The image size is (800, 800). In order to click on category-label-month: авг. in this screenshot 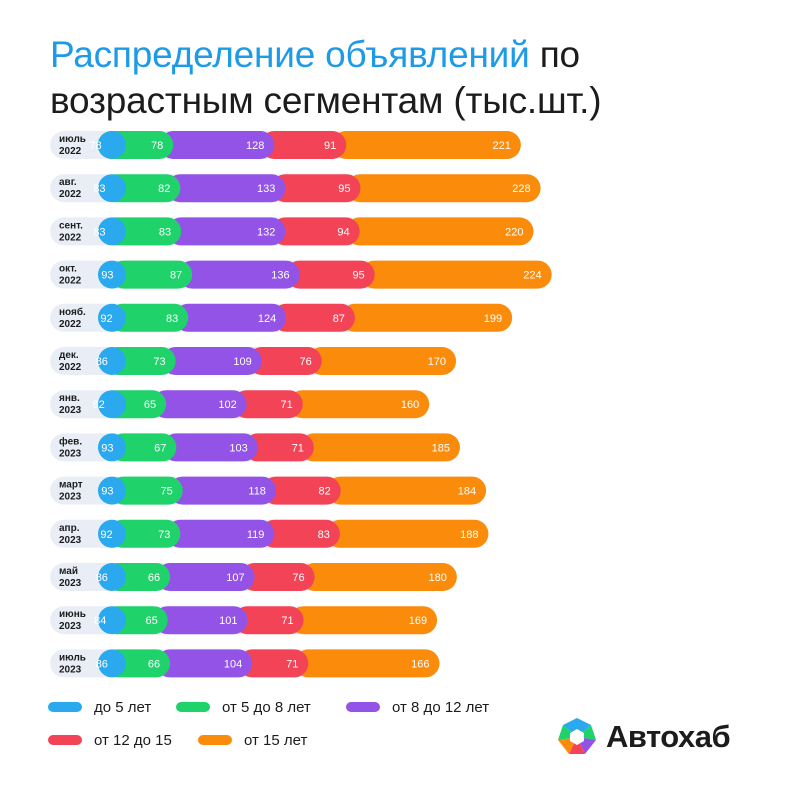, I will do `click(68, 182)`.